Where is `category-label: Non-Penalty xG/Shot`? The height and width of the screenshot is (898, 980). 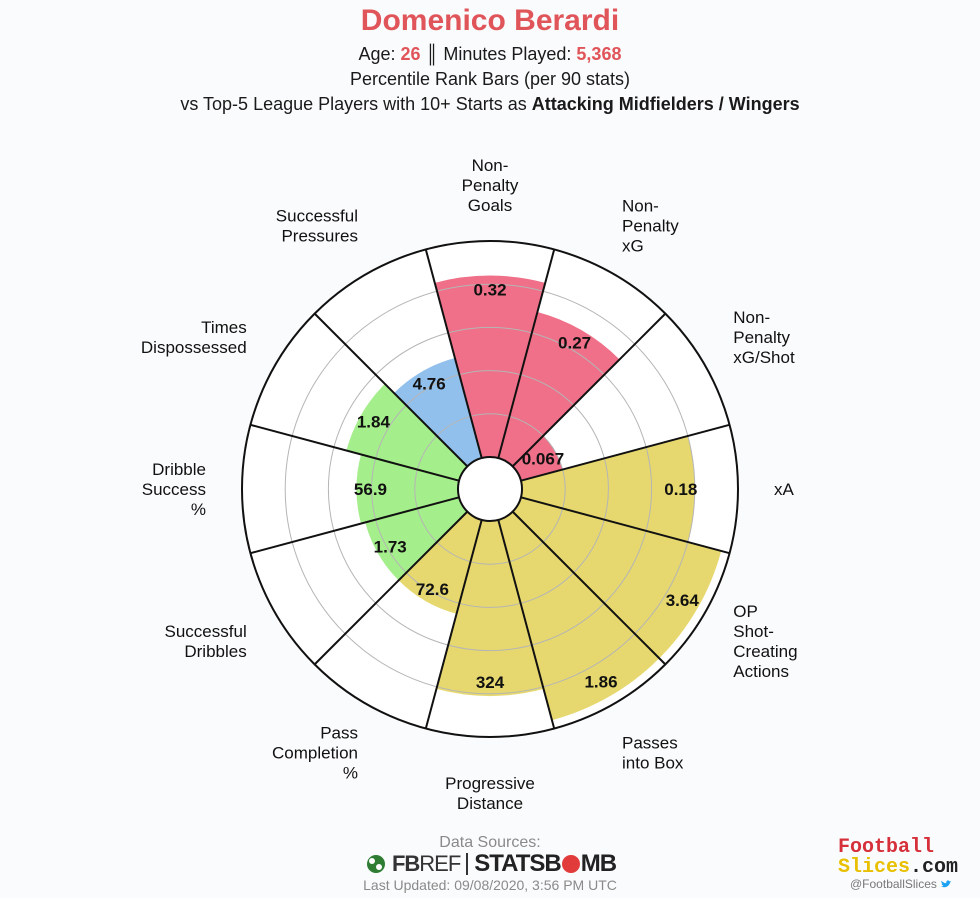 category-label: Non-Penalty xG/Shot is located at coordinates (764, 337).